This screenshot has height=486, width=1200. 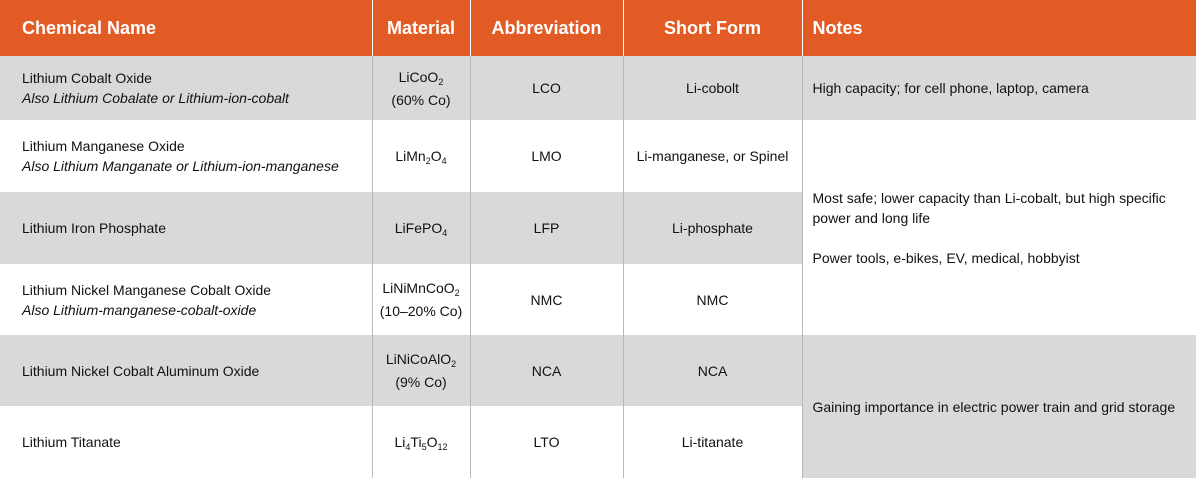 I want to click on abbreviation: NCA, so click(x=546, y=370).